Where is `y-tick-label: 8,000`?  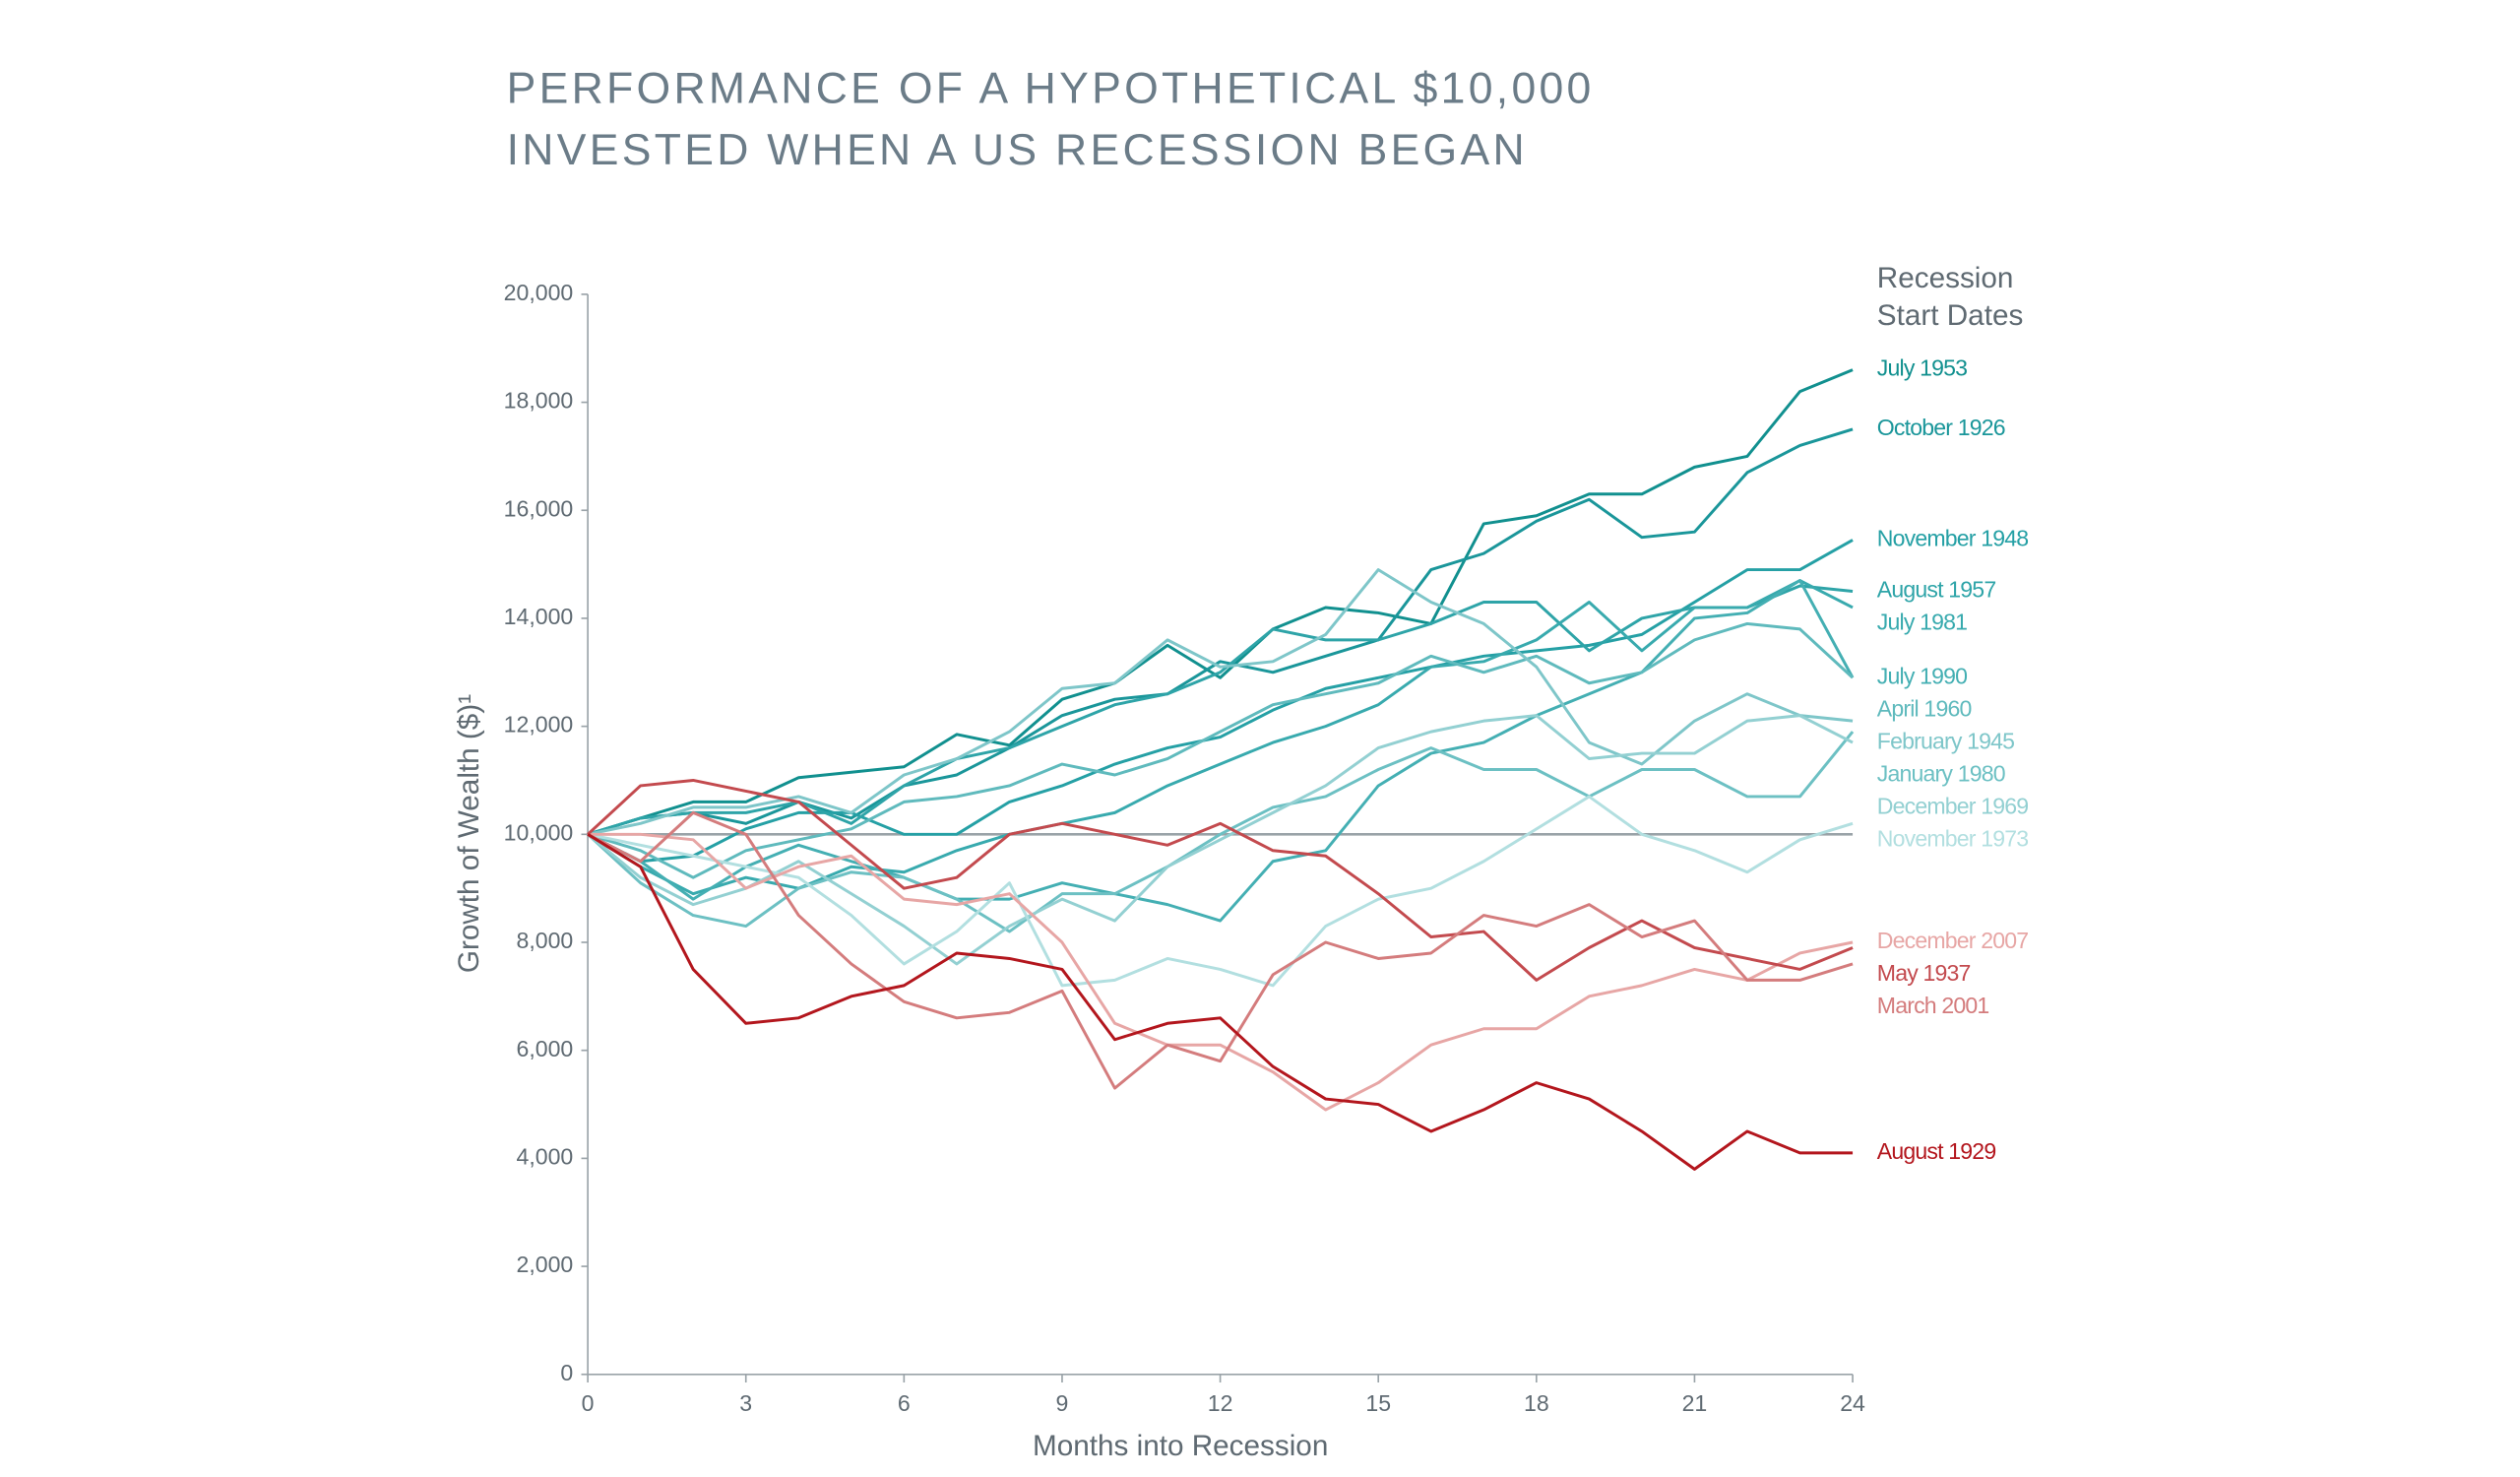 y-tick-label: 8,000 is located at coordinates (545, 940).